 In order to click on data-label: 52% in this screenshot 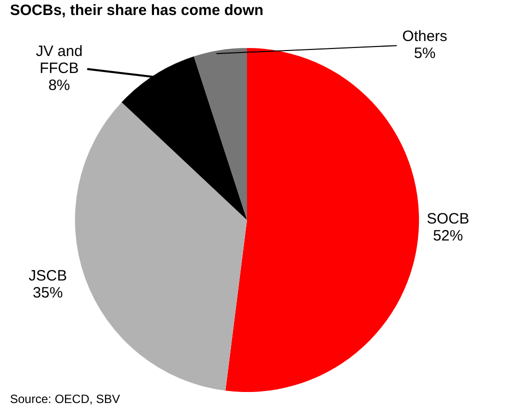, I will do `click(448, 235)`.